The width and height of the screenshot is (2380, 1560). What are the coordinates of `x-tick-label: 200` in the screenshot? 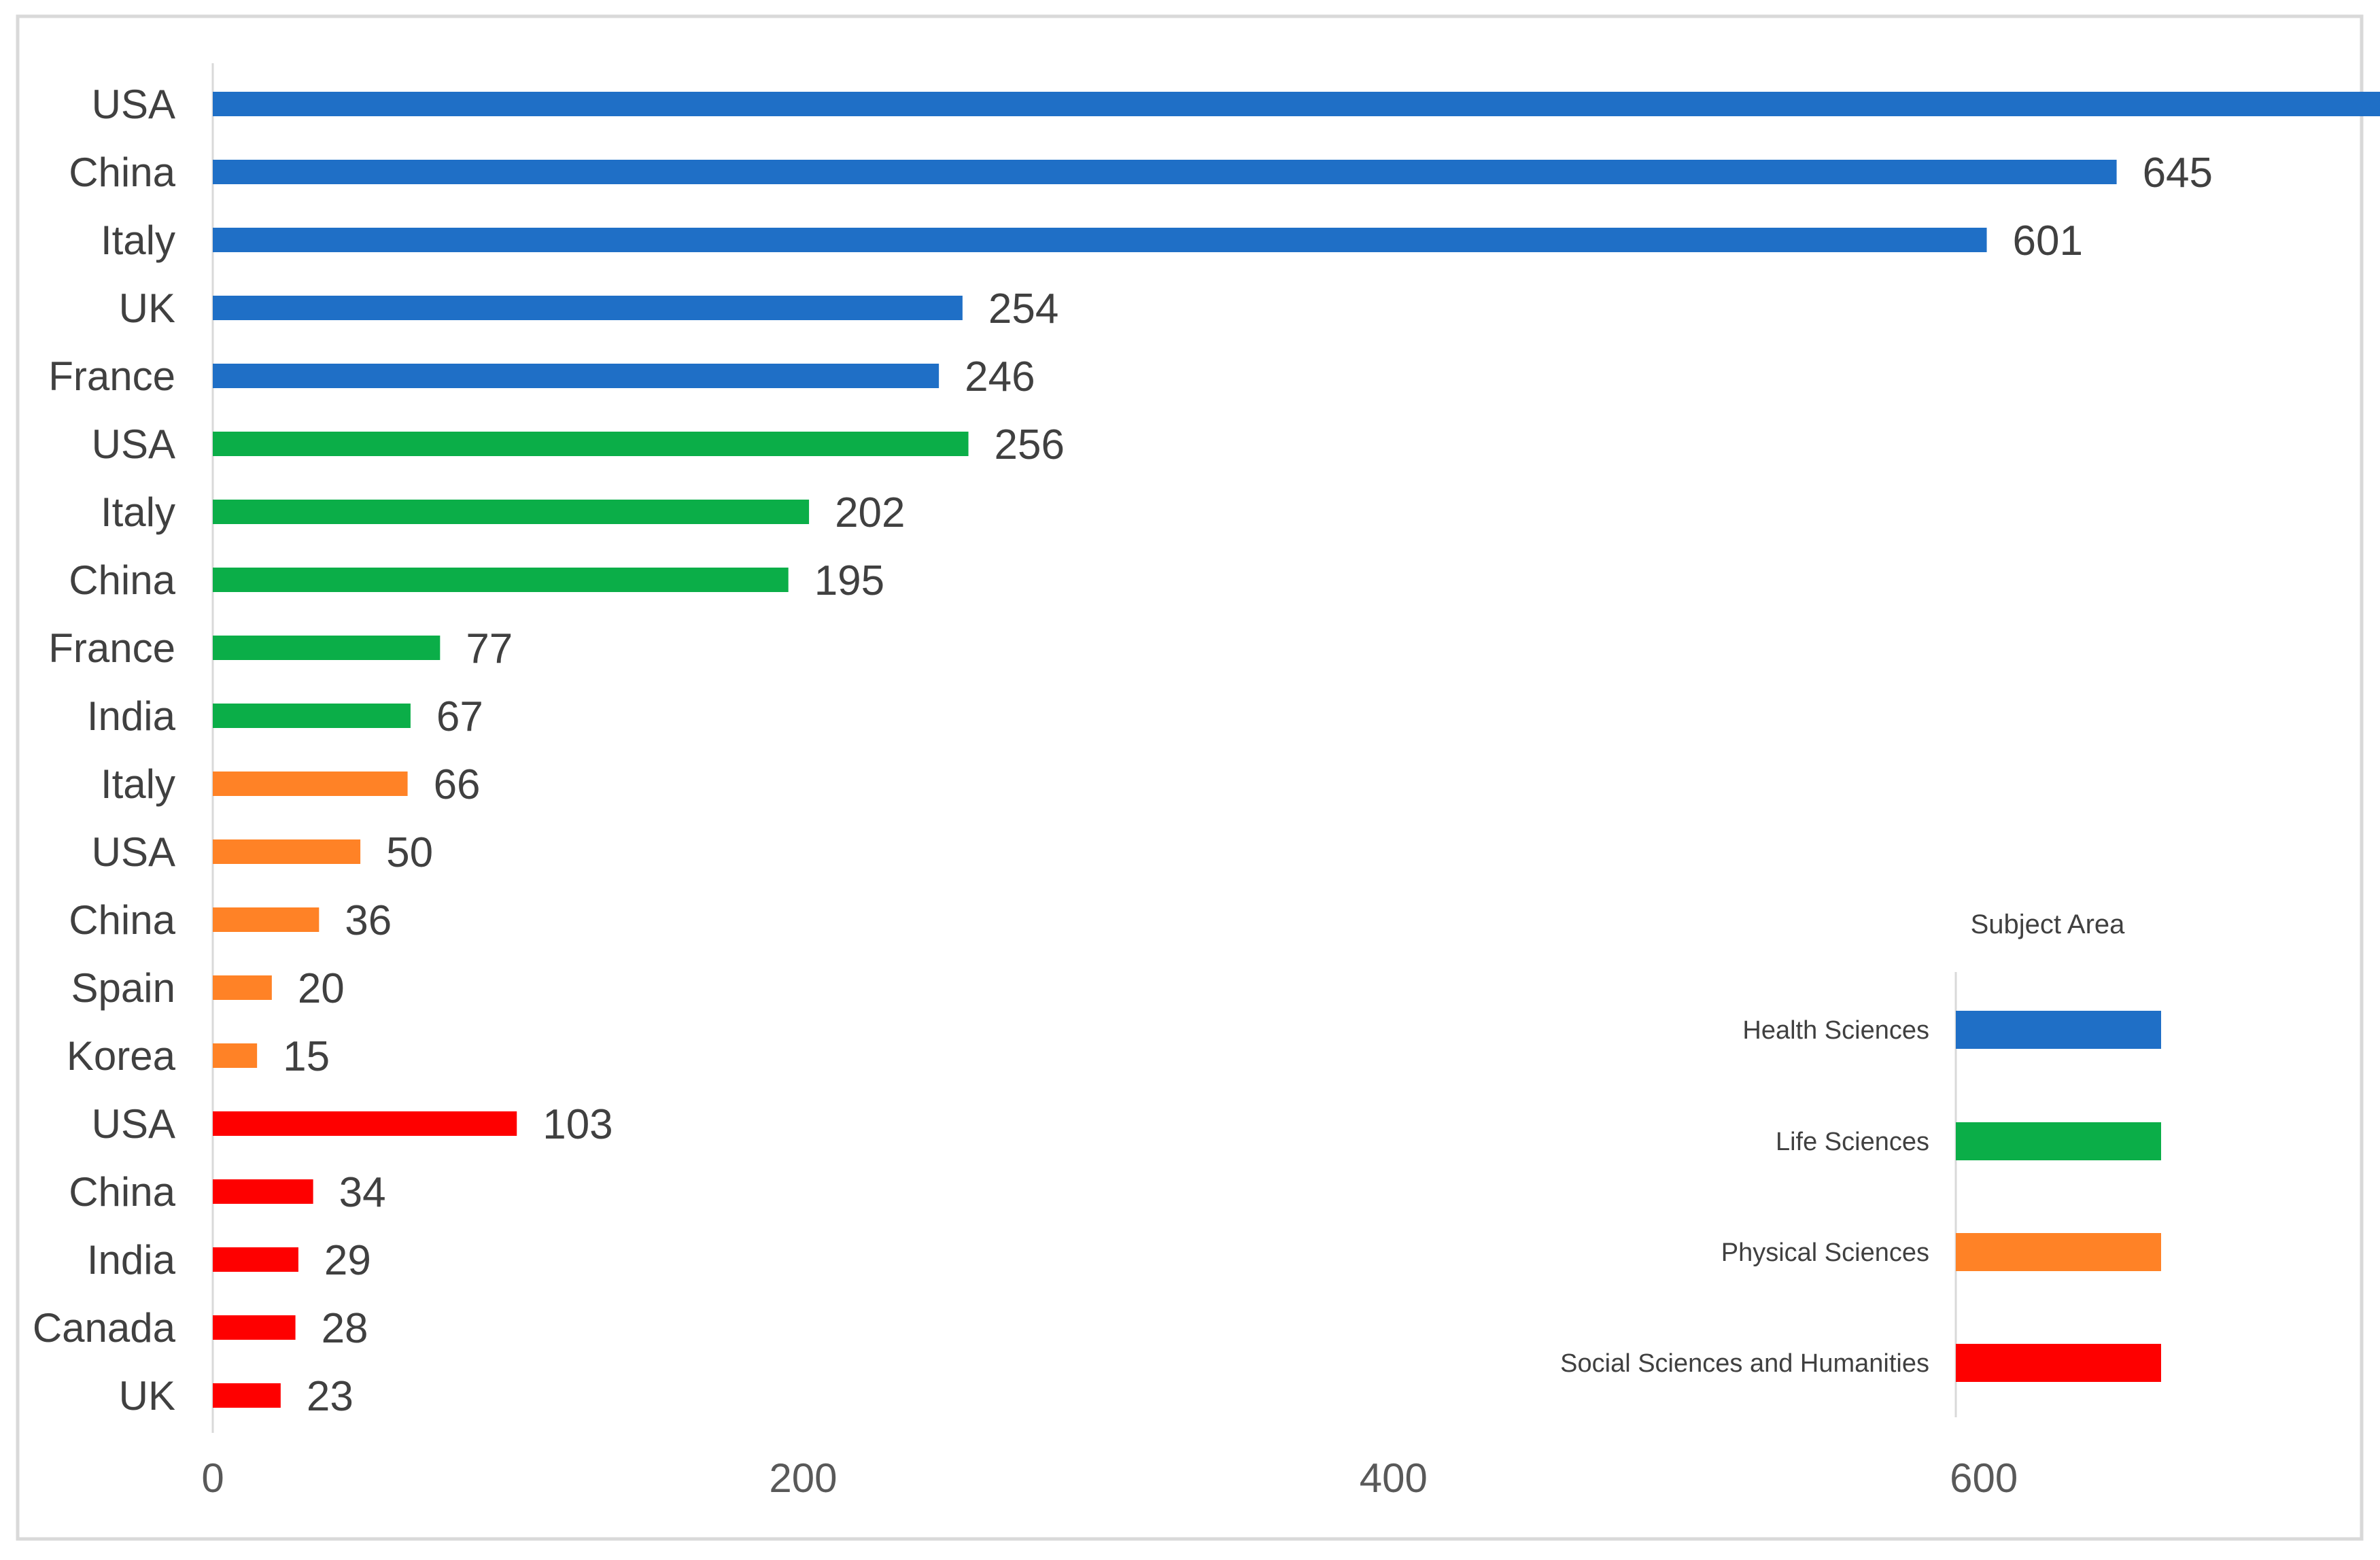 It's located at (803, 1478).